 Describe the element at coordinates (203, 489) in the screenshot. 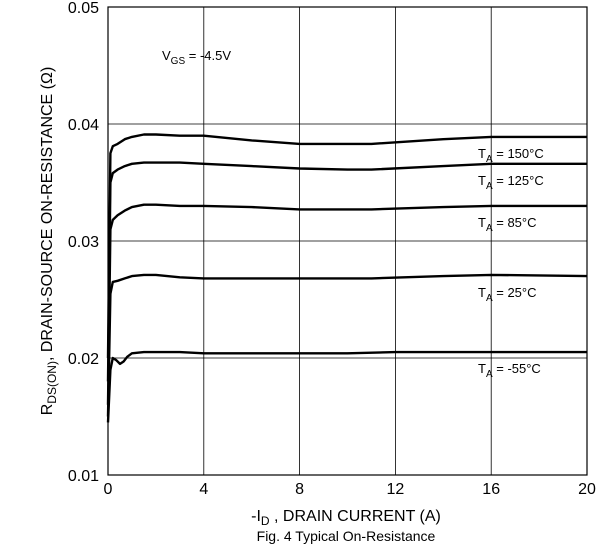

I see `x-tick-label: 4` at that location.